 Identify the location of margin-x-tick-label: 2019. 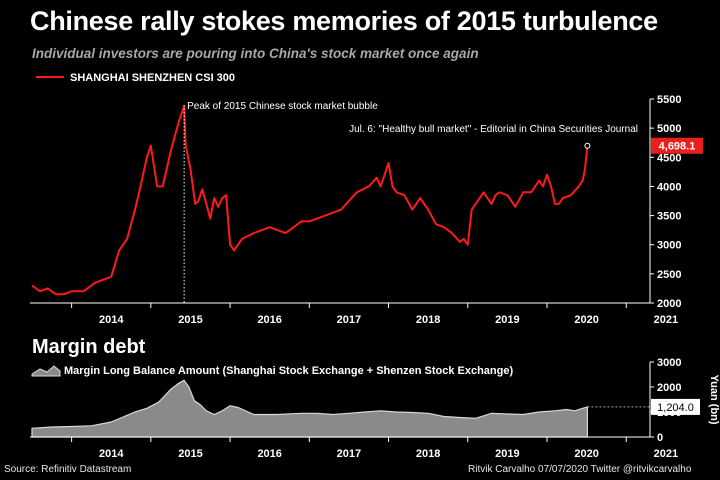
(507, 454).